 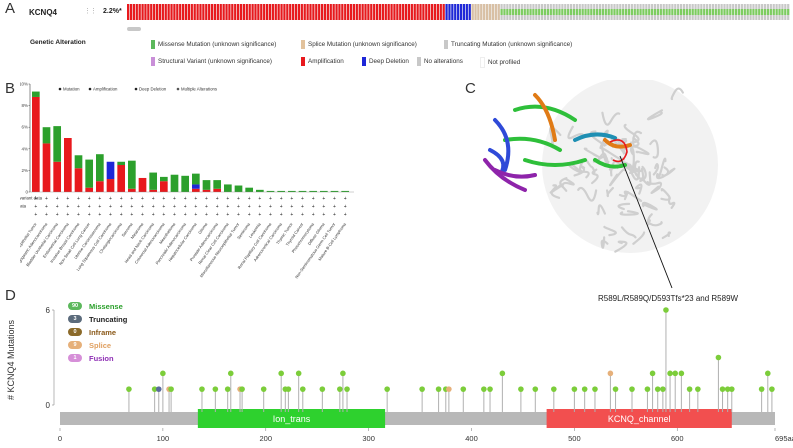 What do you see at coordinates (639, 418) in the screenshot?
I see `domain-kcnq-channel` at bounding box center [639, 418].